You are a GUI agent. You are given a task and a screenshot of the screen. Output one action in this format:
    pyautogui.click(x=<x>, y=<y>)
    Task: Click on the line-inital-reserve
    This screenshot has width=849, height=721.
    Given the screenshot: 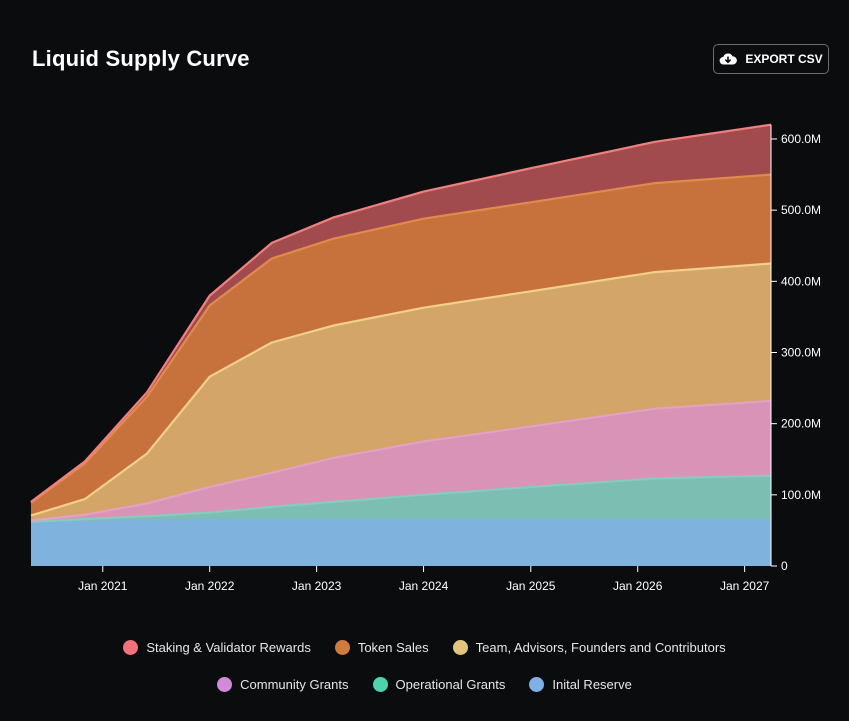 What is the action you would take?
    pyautogui.click(x=400, y=521)
    